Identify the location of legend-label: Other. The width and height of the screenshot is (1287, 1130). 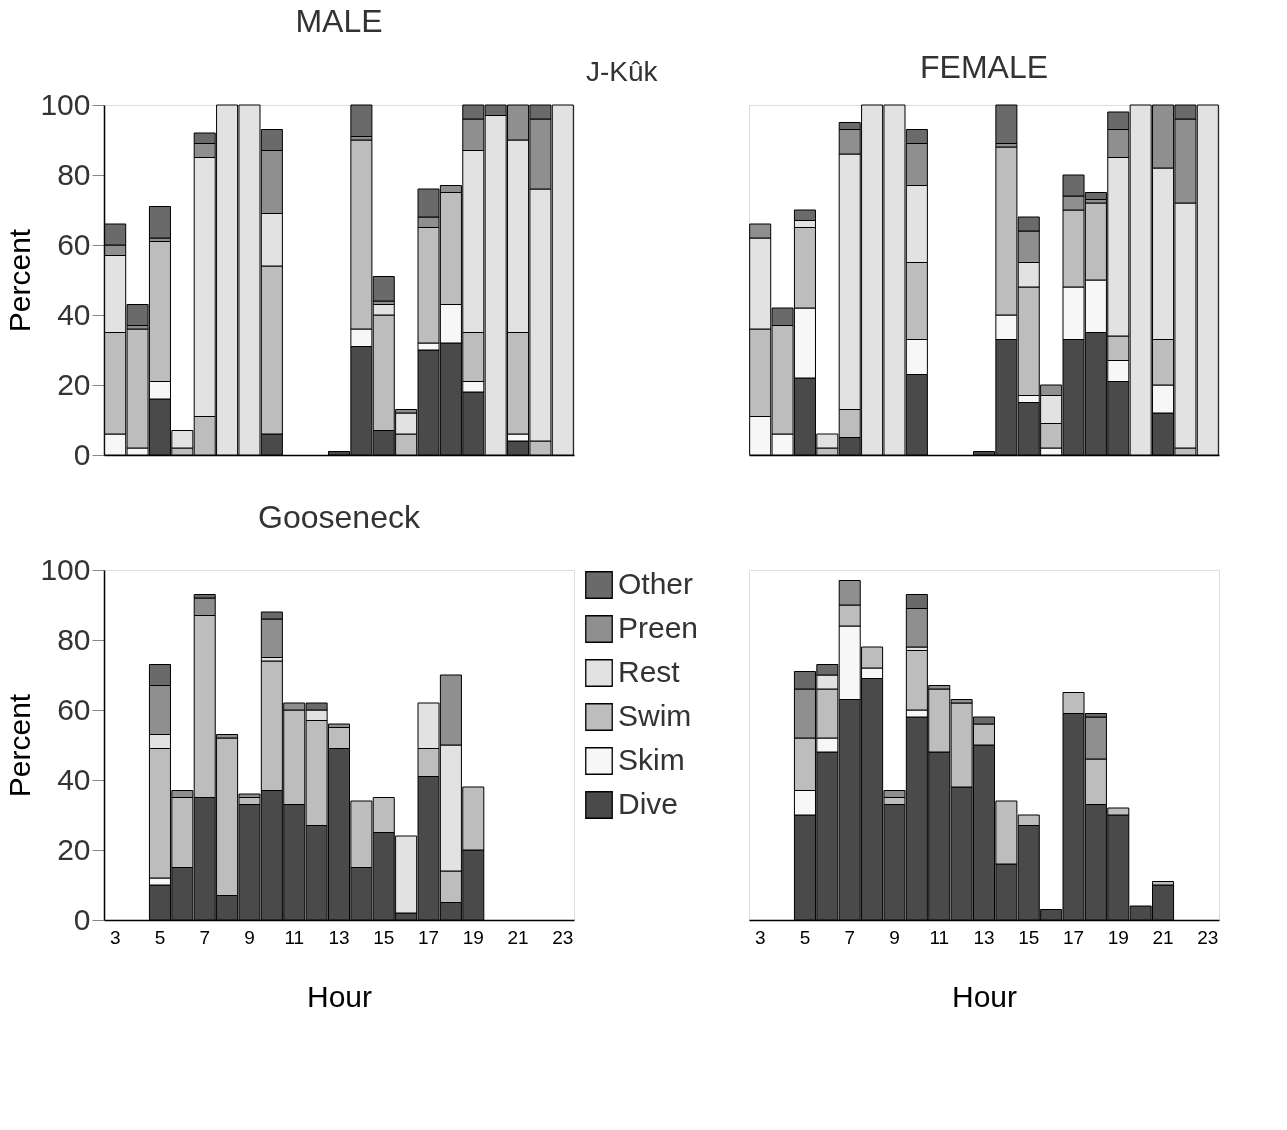
(656, 583).